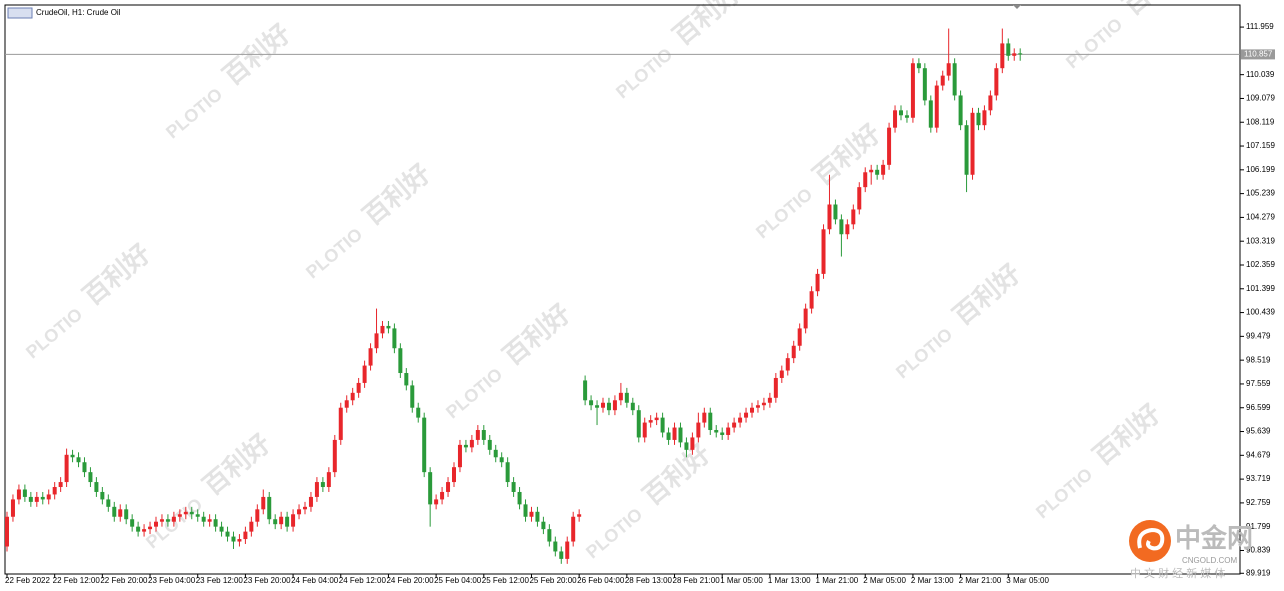  Describe the element at coordinates (1027, 580) in the screenshot. I see `x-tick-label: 3 Mar 05:00` at that location.